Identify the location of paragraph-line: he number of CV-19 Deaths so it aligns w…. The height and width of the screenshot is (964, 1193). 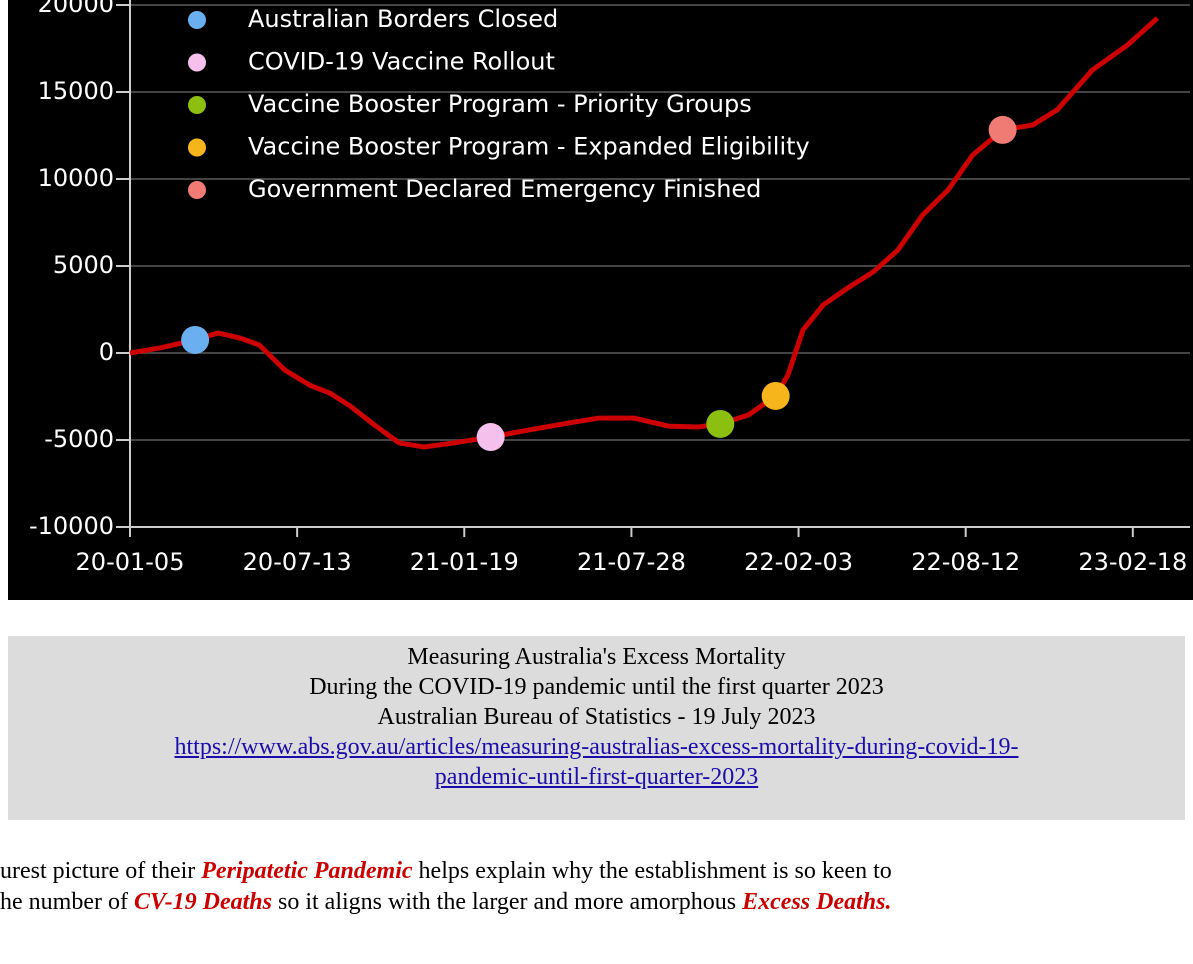
(446, 902).